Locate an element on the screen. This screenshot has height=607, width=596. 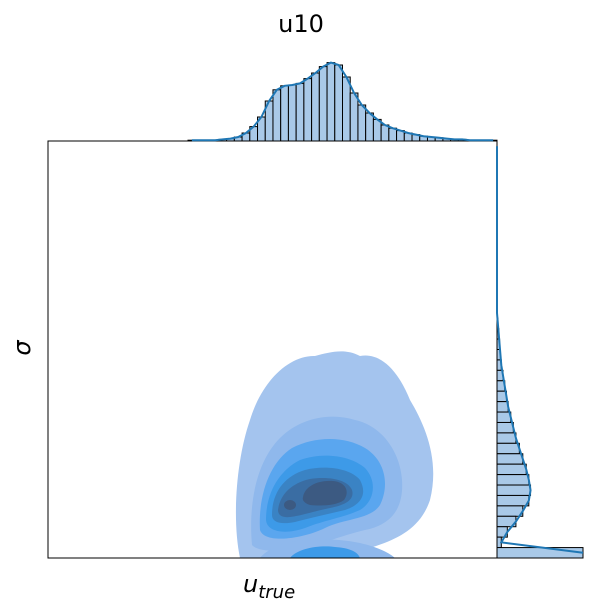
x-label-subscript: true is located at coordinates (276, 592).